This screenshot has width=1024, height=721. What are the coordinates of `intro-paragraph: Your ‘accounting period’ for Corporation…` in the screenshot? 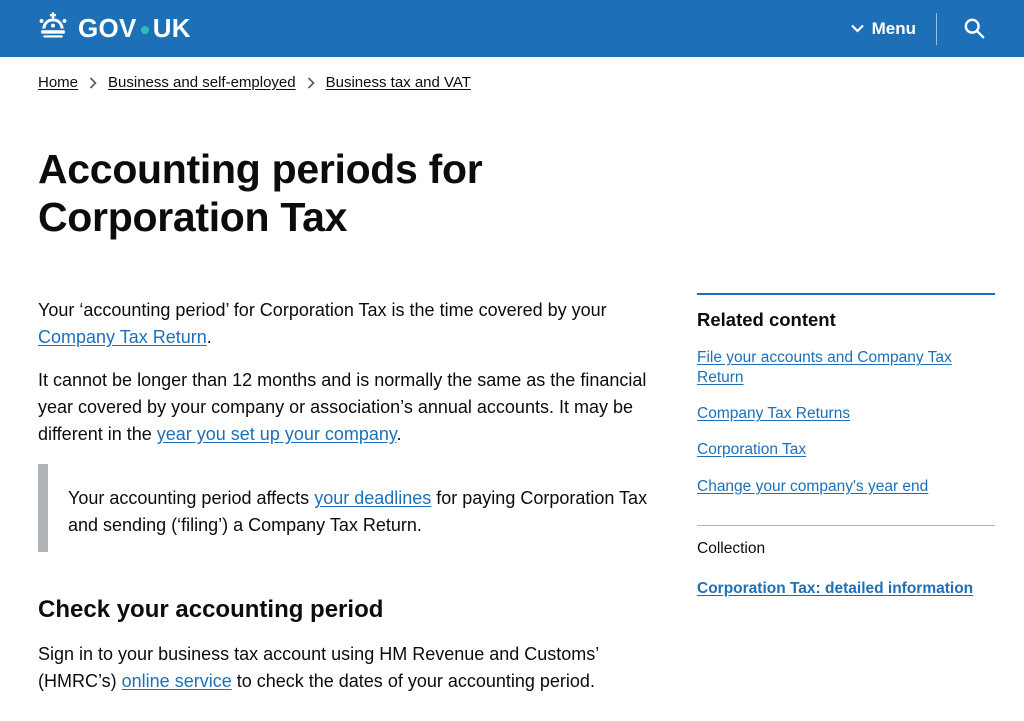 It's located at (354, 324).